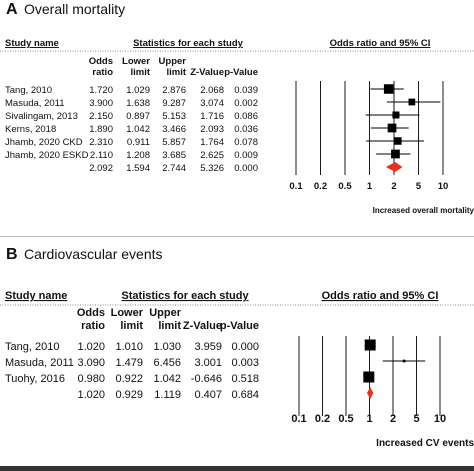  What do you see at coordinates (35, 379) in the screenshot?
I see `study-name: Tuohy, 2016` at bounding box center [35, 379].